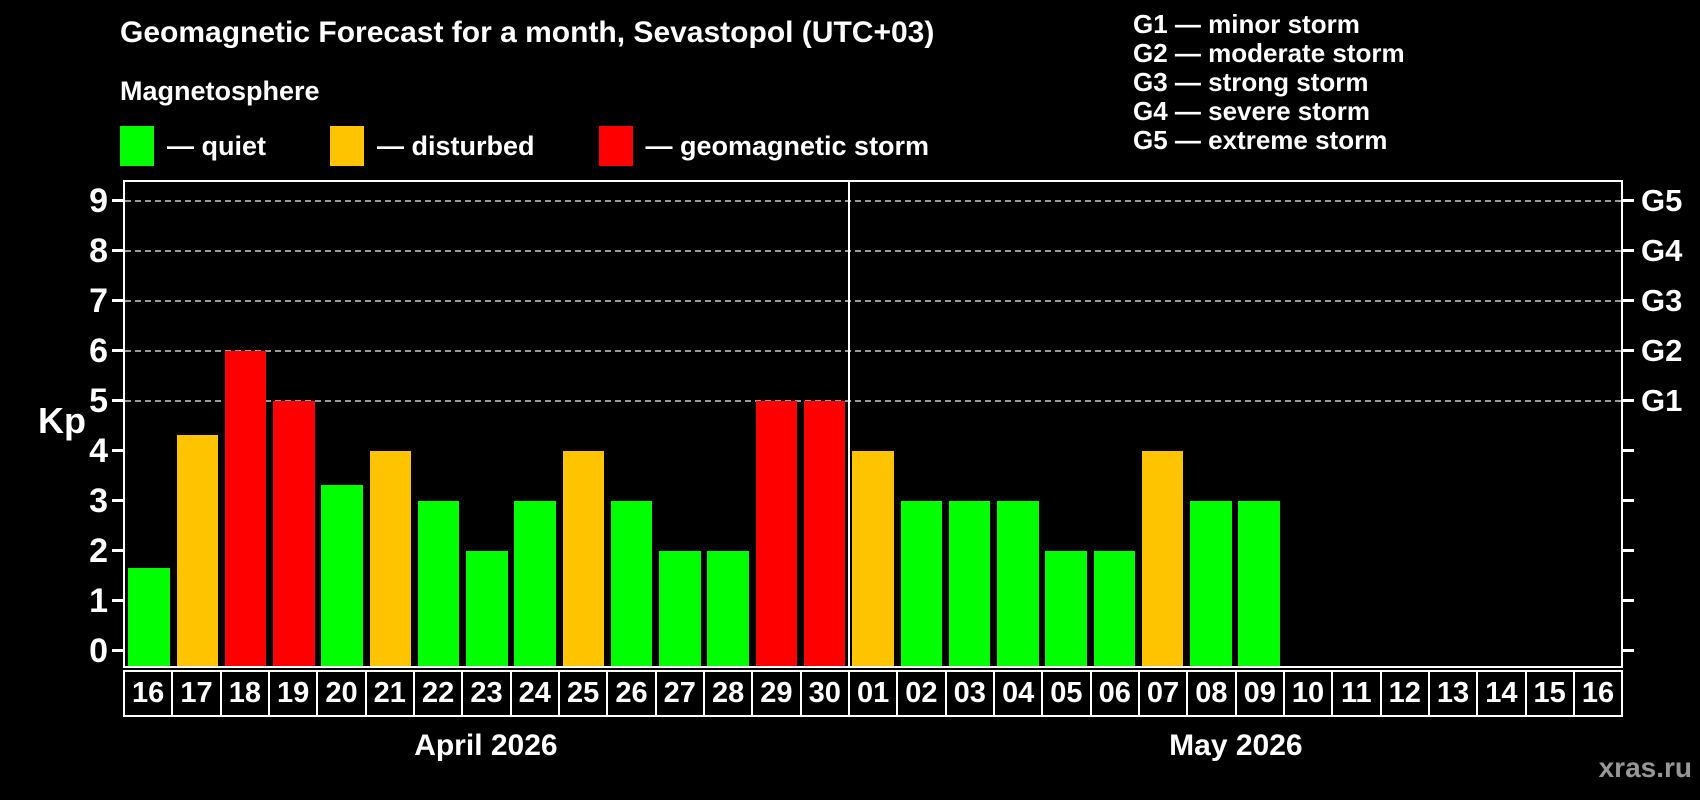  I want to click on disturbed-color-swatch, so click(347, 146).